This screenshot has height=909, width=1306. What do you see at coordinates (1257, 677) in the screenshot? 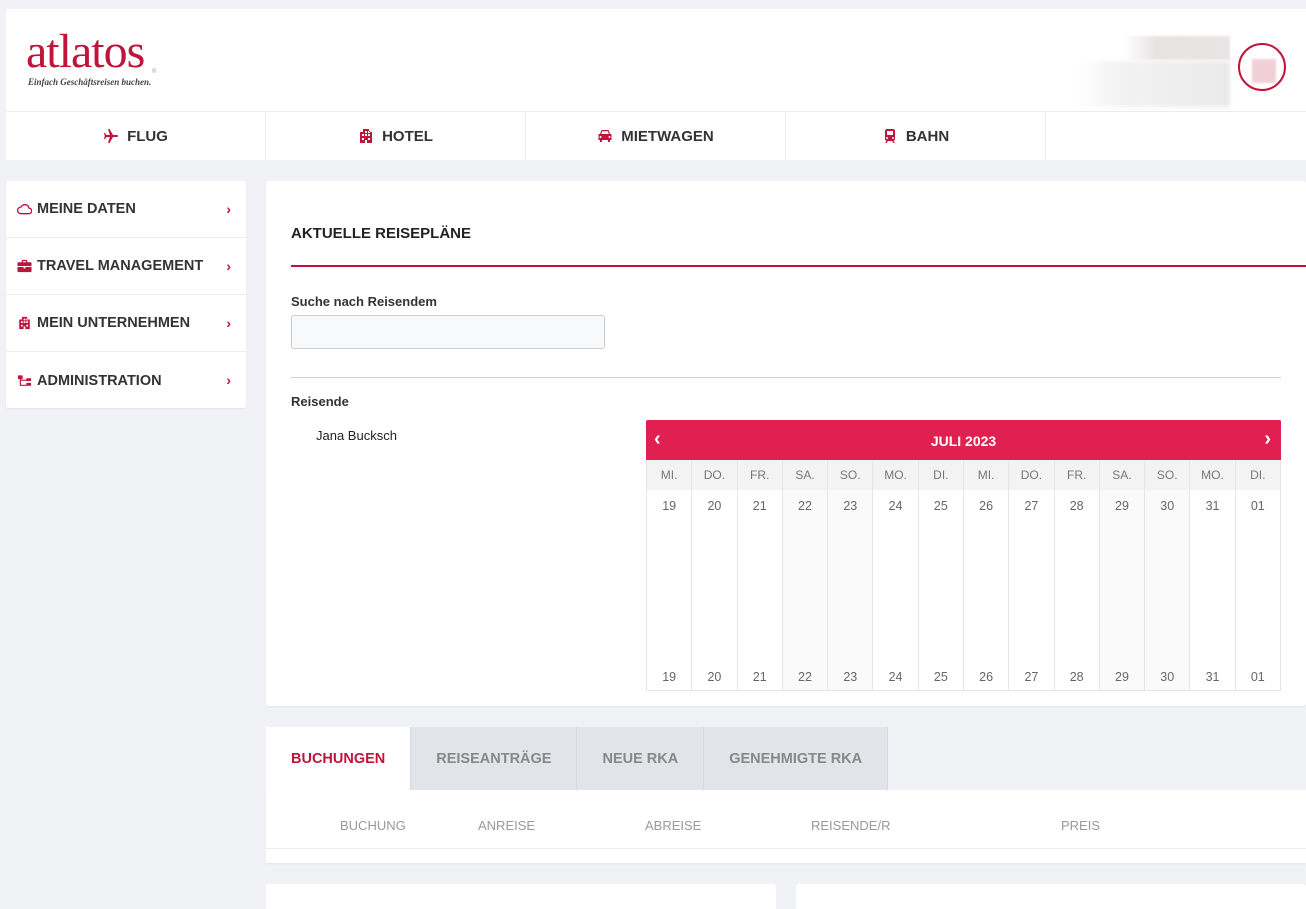
I see `calendar-day-number-footer: 01` at bounding box center [1257, 677].